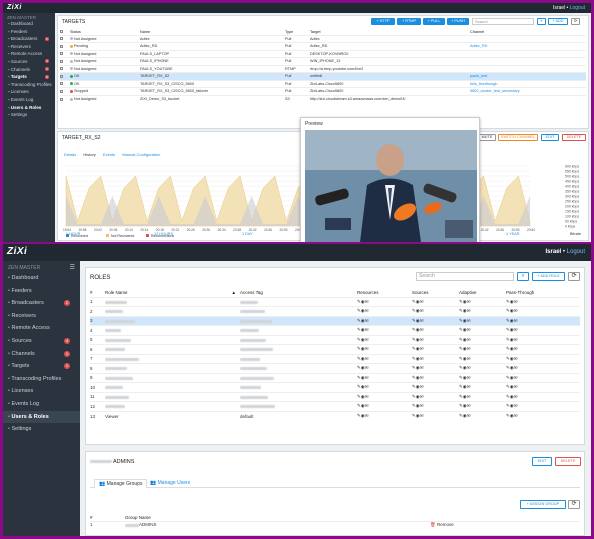 This screenshot has width=594, height=539. What do you see at coordinates (323, 76) in the screenshot?
I see `table-row: OK TARGET_RX_S2 Pull unifiedI pauls_test` at bounding box center [323, 76].